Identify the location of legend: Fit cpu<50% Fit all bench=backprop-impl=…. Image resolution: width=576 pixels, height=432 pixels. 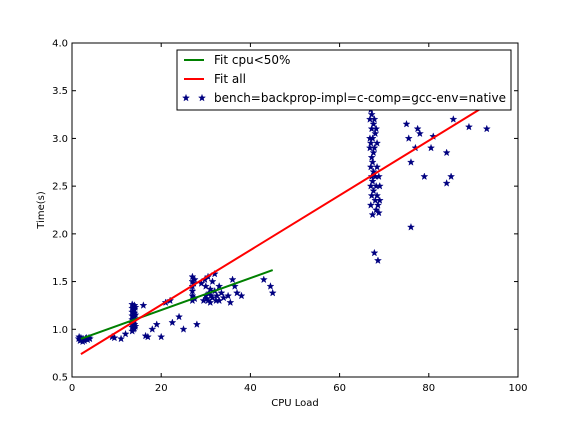
(344, 80).